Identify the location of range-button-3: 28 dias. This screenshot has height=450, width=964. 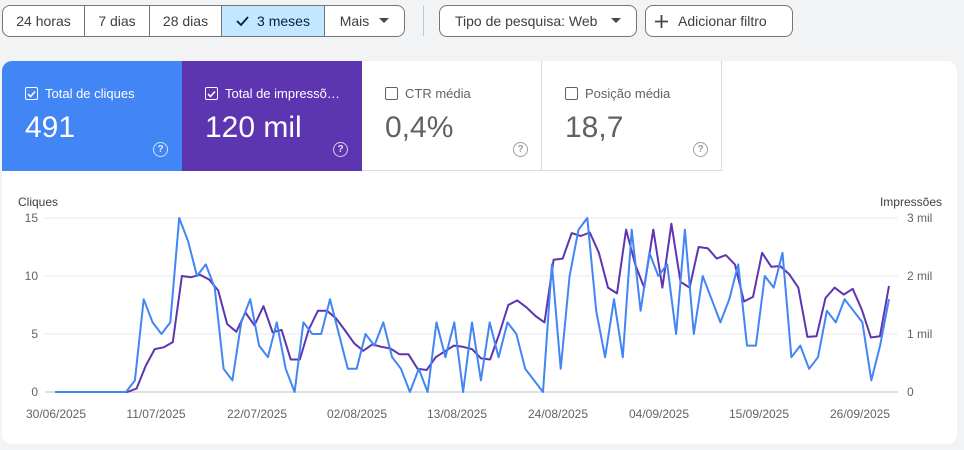
(186, 21).